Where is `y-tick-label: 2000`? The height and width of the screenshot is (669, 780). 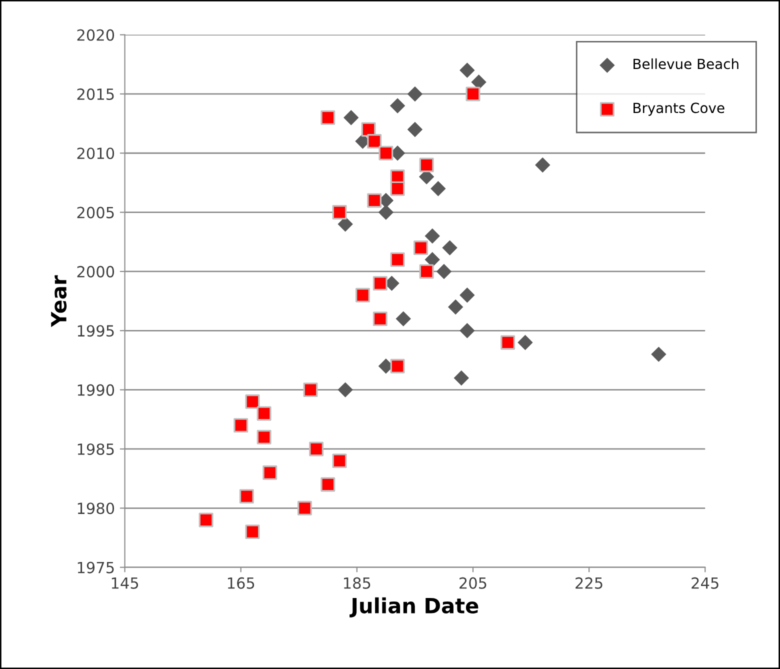
y-tick-label: 2000 is located at coordinates (95, 272).